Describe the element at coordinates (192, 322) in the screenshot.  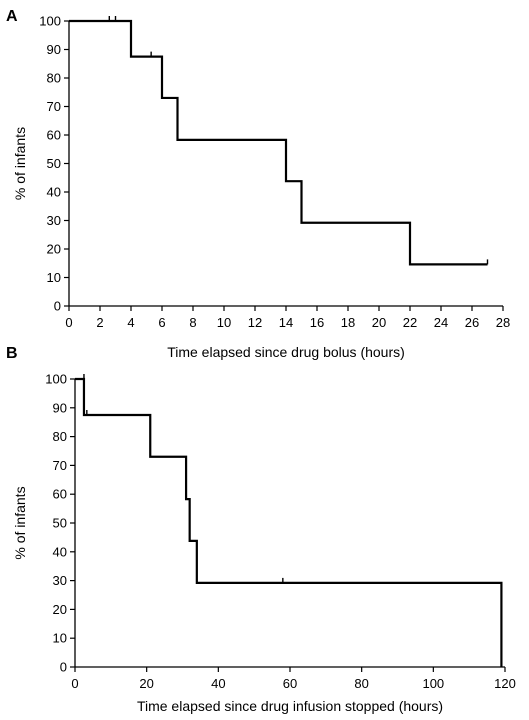
I see `panel-a-x-tick-label: 8` at that location.